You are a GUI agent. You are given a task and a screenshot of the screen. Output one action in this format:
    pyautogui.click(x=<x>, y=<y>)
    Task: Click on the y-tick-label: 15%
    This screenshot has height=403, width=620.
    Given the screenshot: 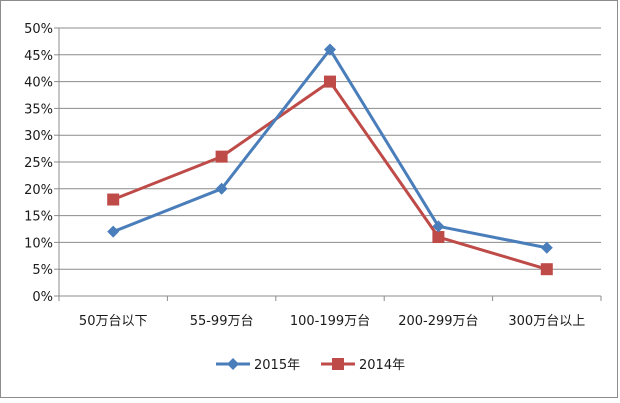 What is the action you would take?
    pyautogui.click(x=38, y=217)
    